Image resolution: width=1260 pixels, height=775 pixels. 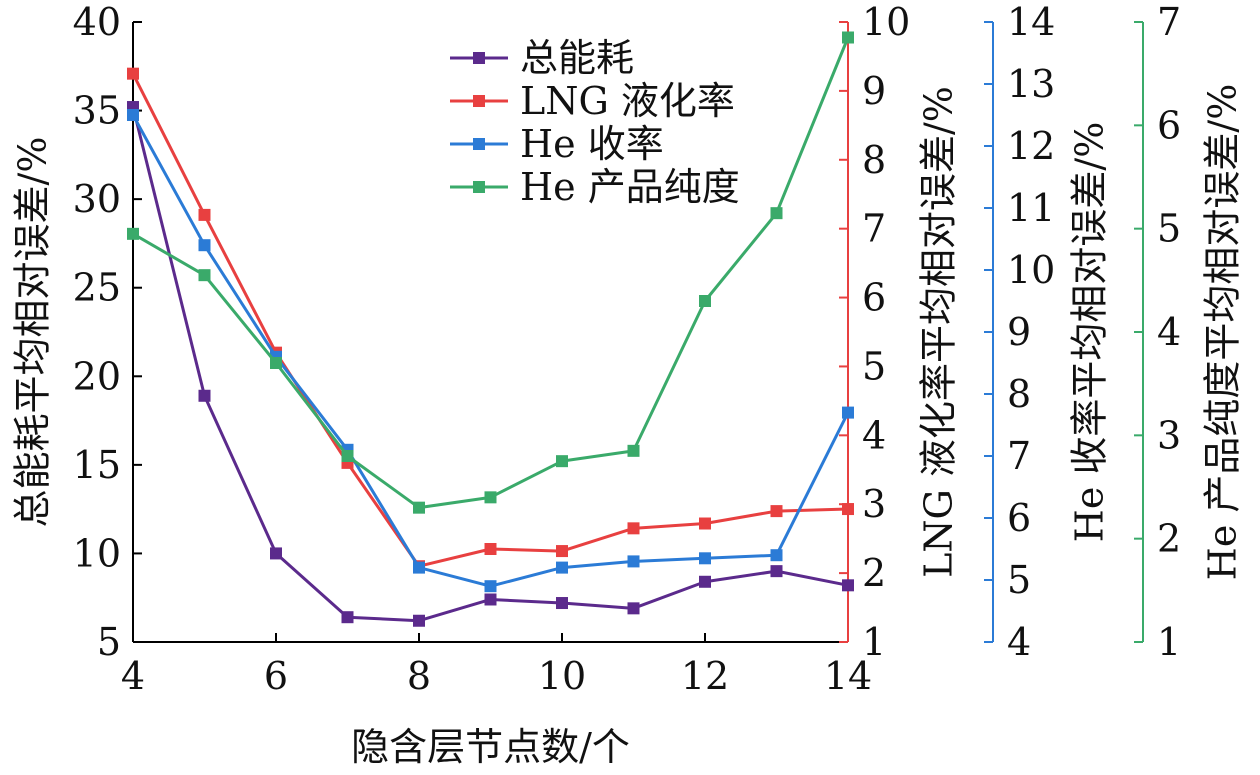 What do you see at coordinates (33, 332) in the screenshot?
I see `total_energy-axis-title: 总能耗平均相对误差/%` at bounding box center [33, 332].